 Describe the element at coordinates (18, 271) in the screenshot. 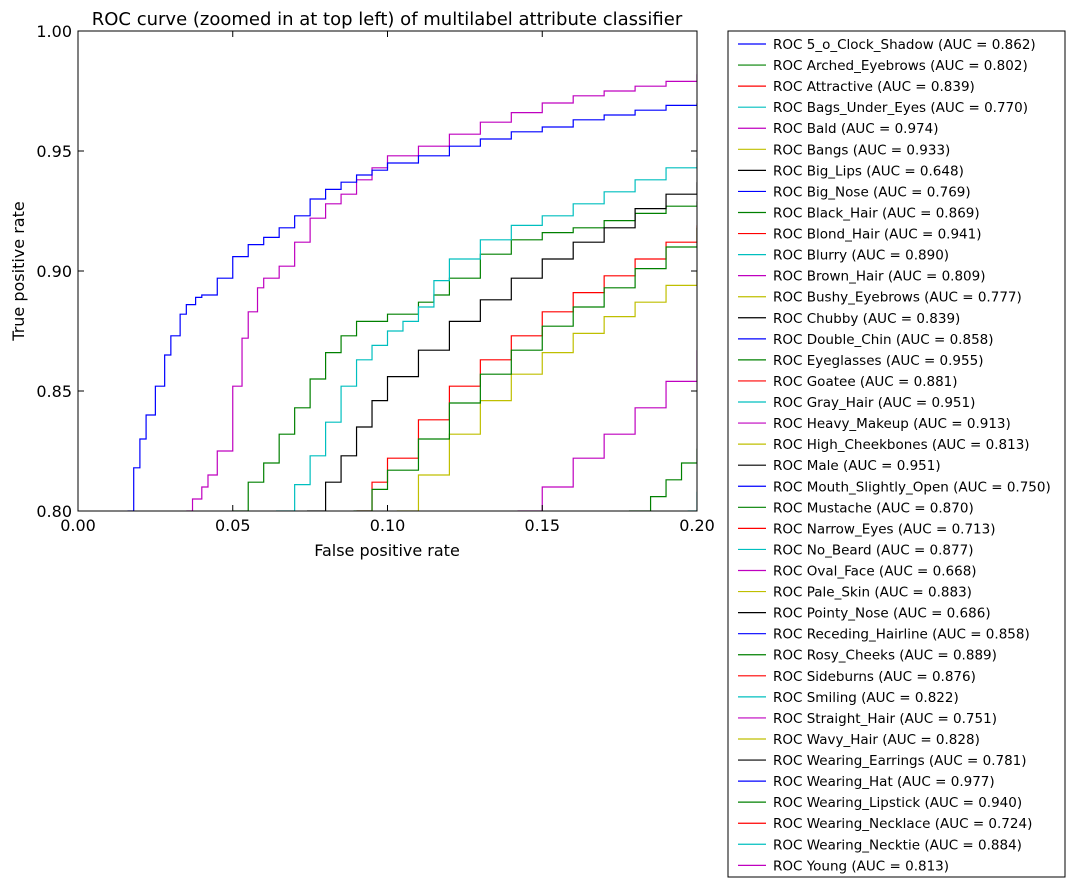

I see `y-axis-label: True positive rate` at that location.